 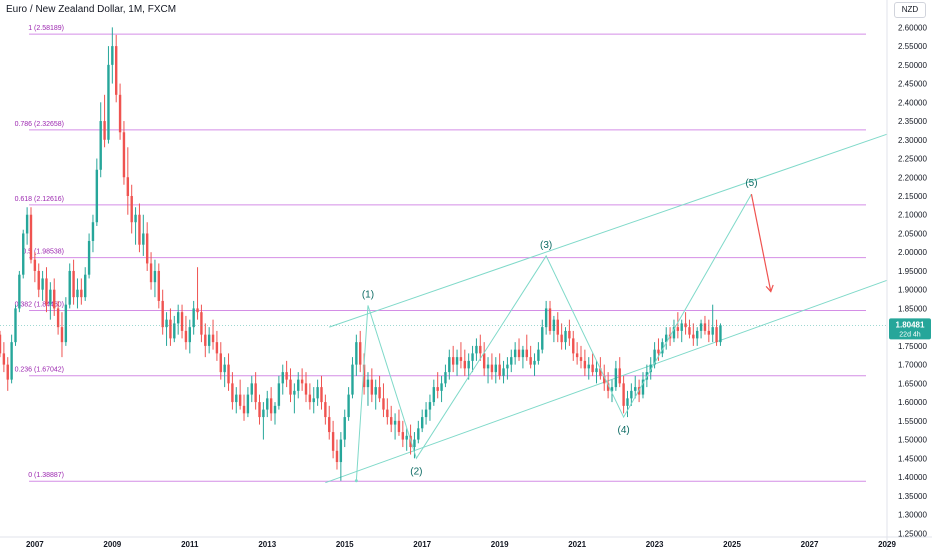 I want to click on time-tick-label: 2013, so click(x=267, y=544).